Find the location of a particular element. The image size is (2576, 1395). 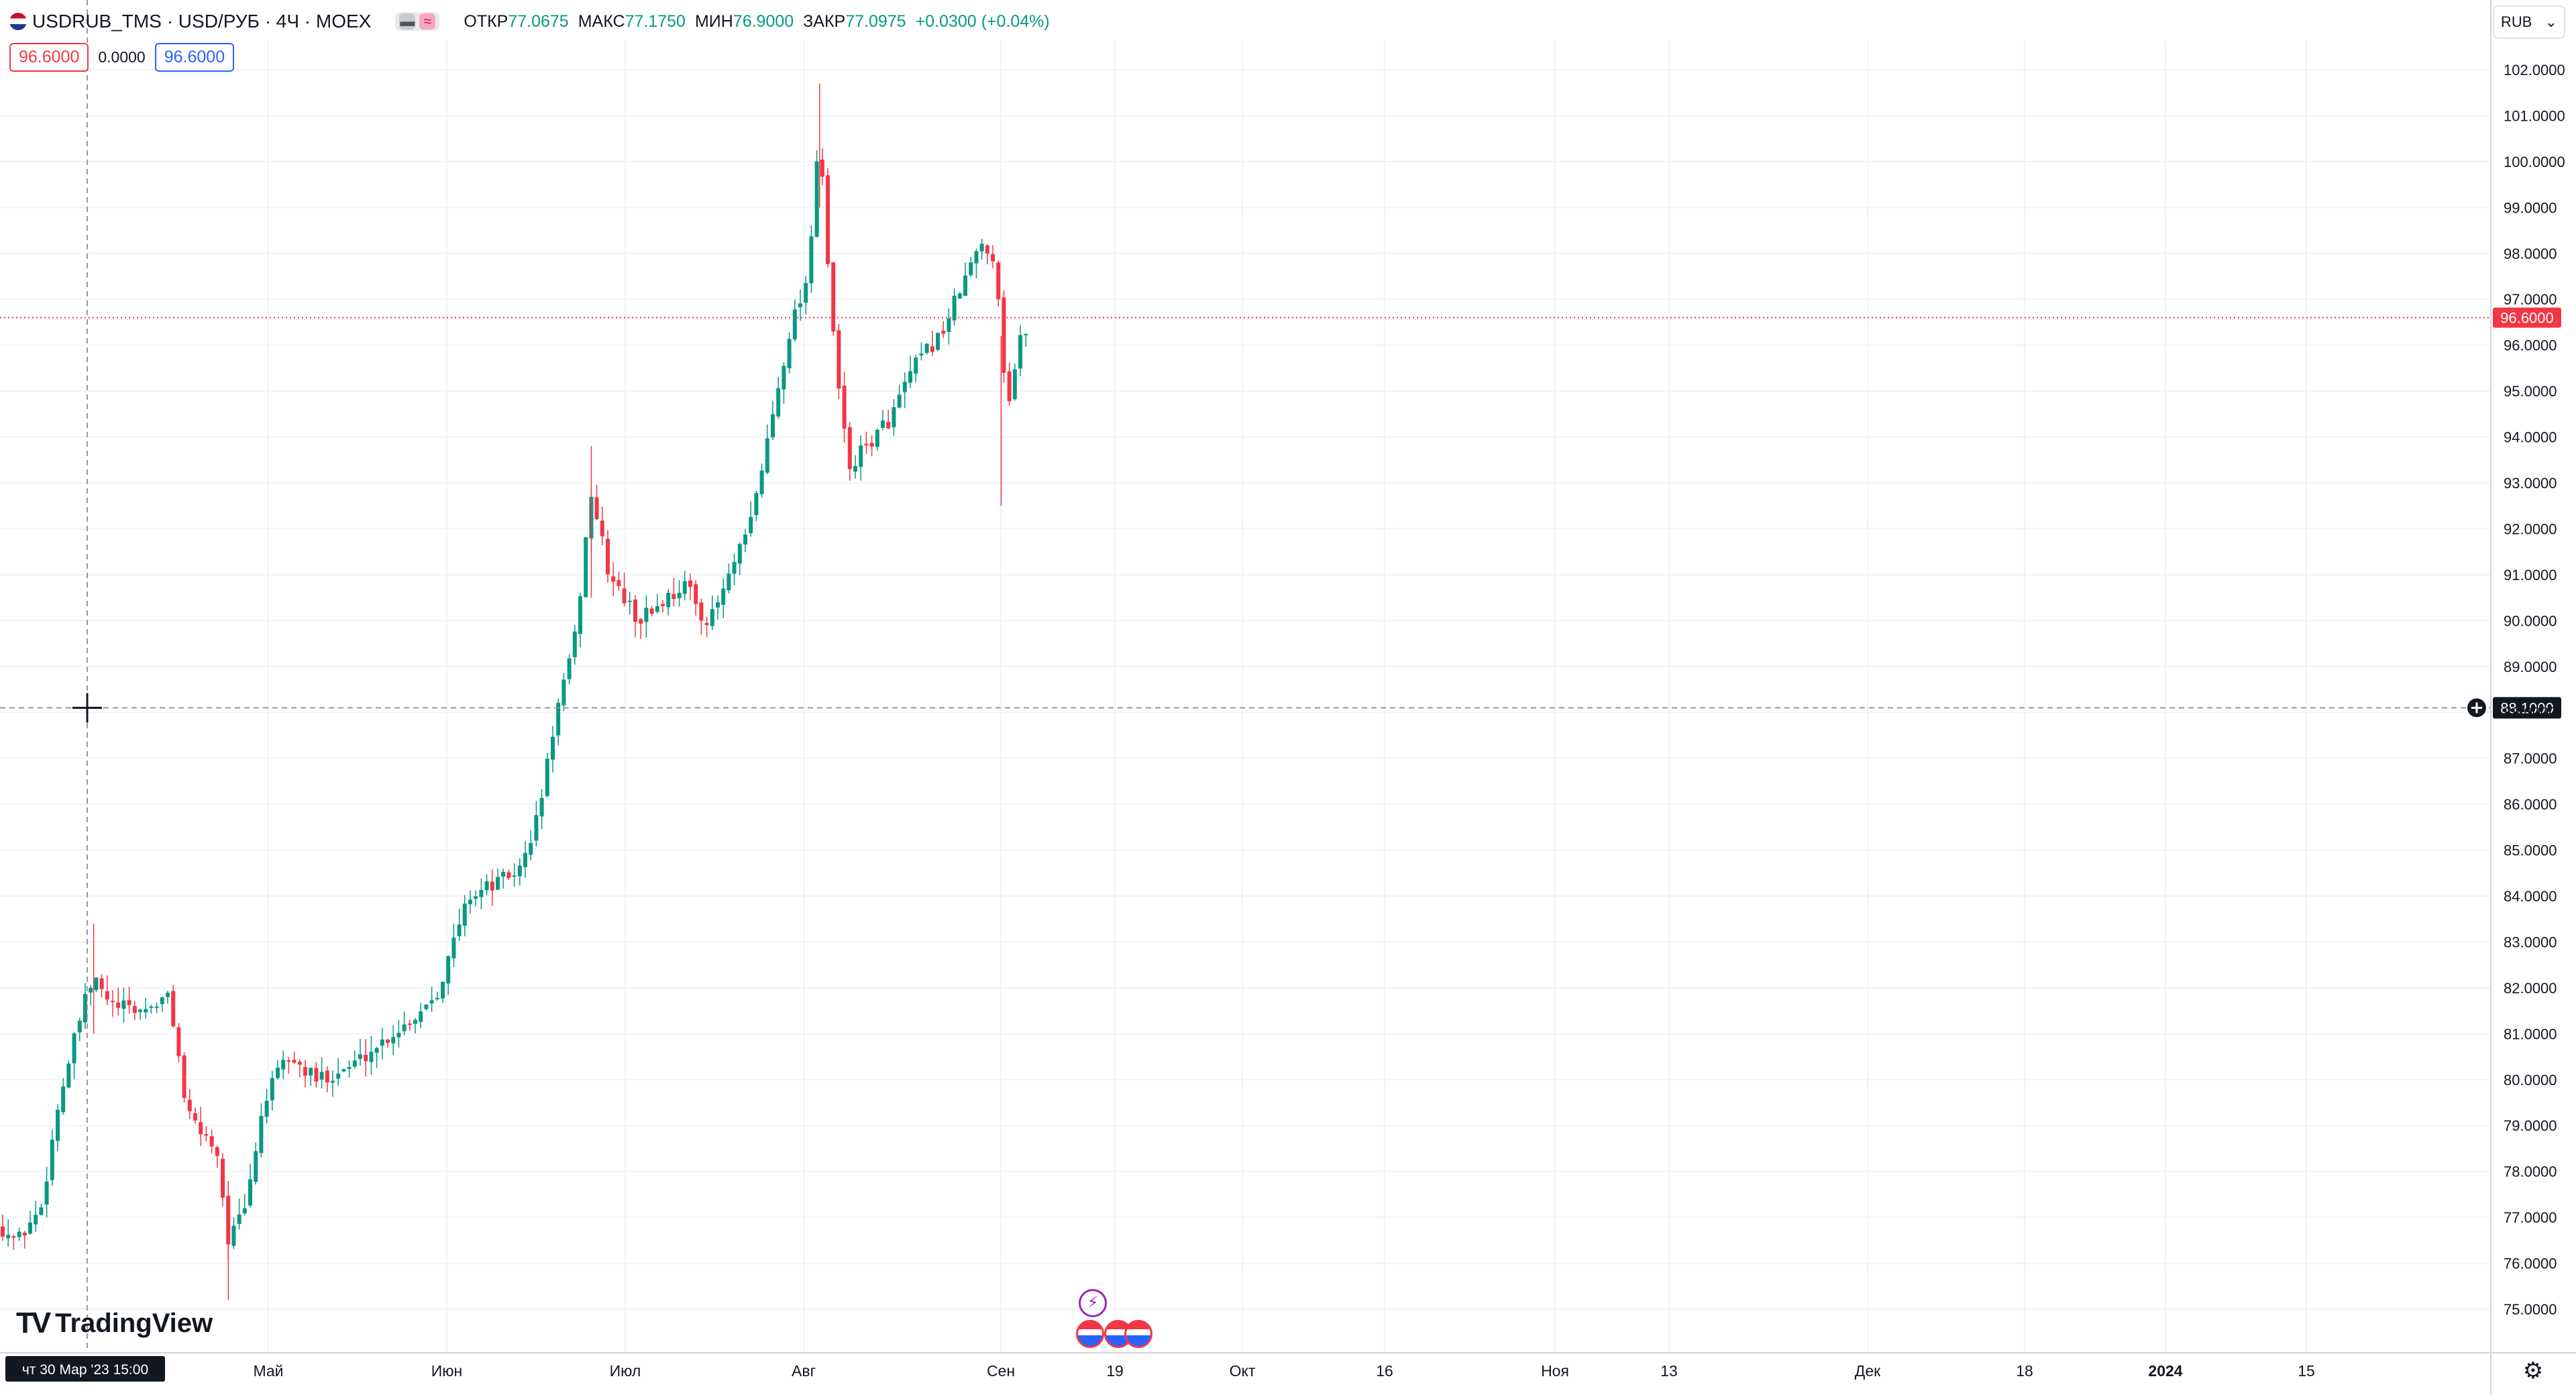

price-tick-label: 101.0000 is located at coordinates (2534, 115).